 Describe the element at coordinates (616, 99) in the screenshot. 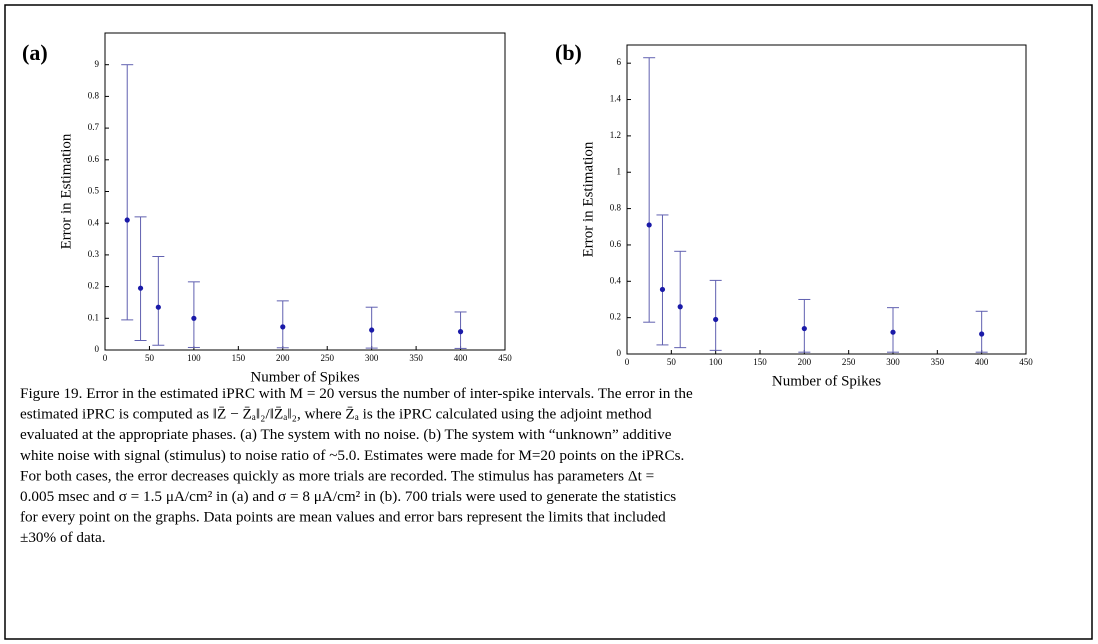

I see `y-tick-label: 1.4` at that location.